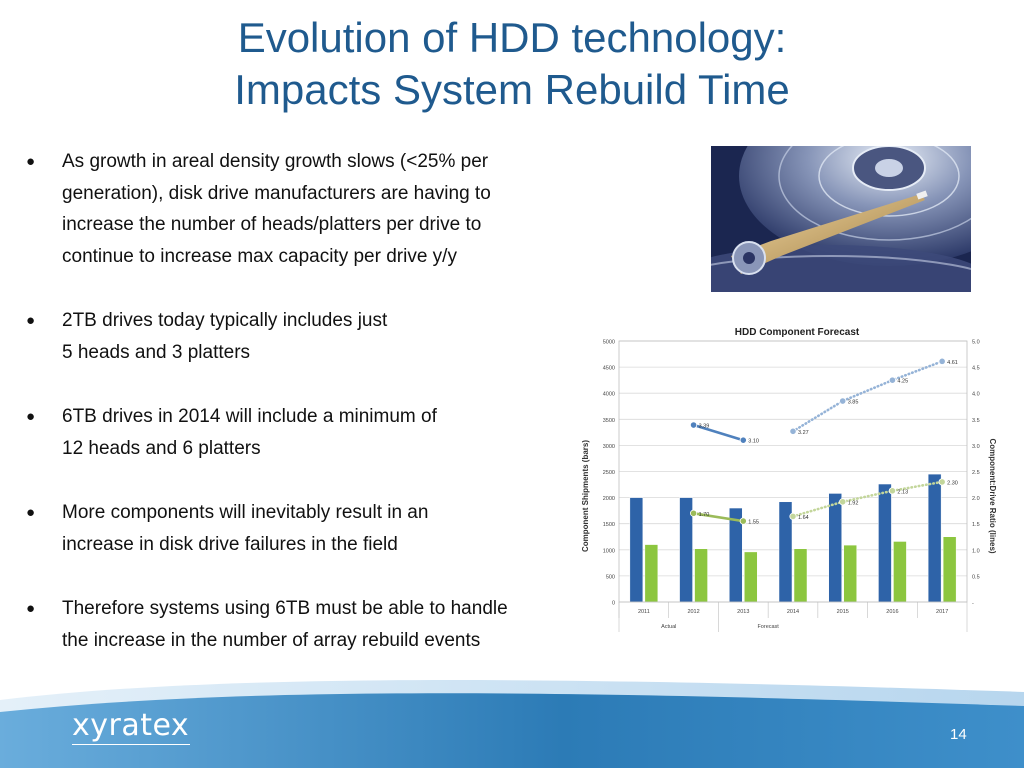 The height and width of the screenshot is (773, 1024). What do you see at coordinates (609, 395) in the screenshot?
I see `y-tick-label: 4000` at bounding box center [609, 395].